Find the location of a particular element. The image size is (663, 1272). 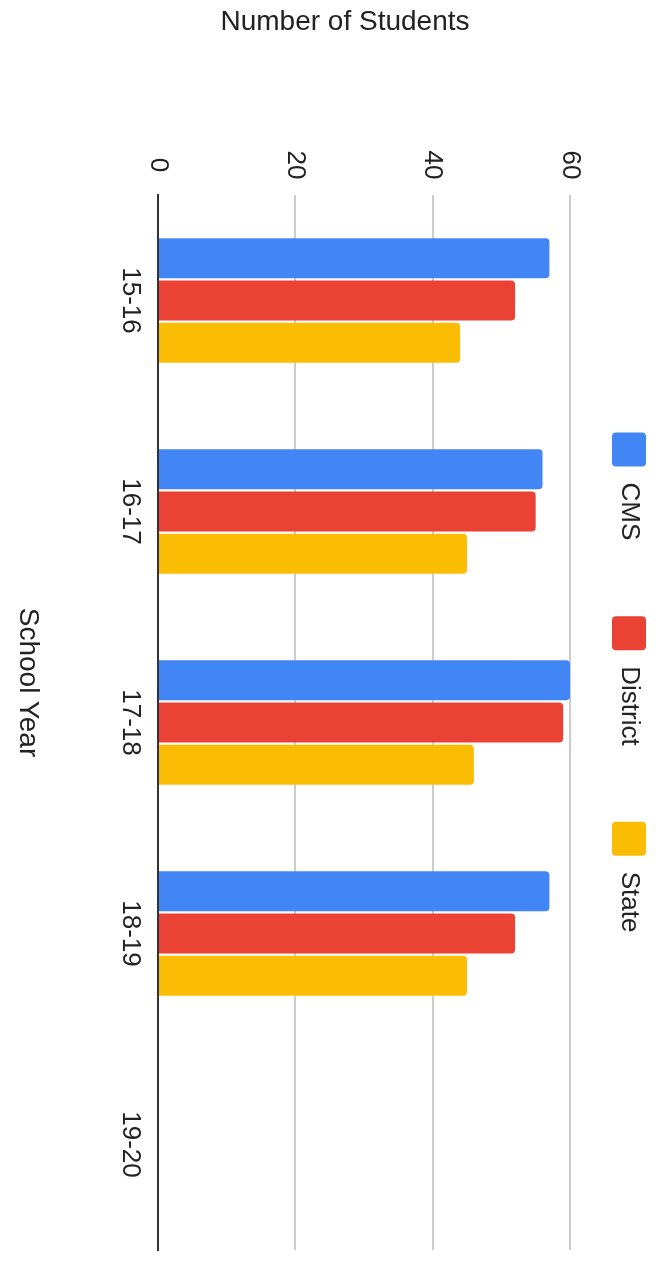

x-tick-label: 60 is located at coordinates (571, 165).